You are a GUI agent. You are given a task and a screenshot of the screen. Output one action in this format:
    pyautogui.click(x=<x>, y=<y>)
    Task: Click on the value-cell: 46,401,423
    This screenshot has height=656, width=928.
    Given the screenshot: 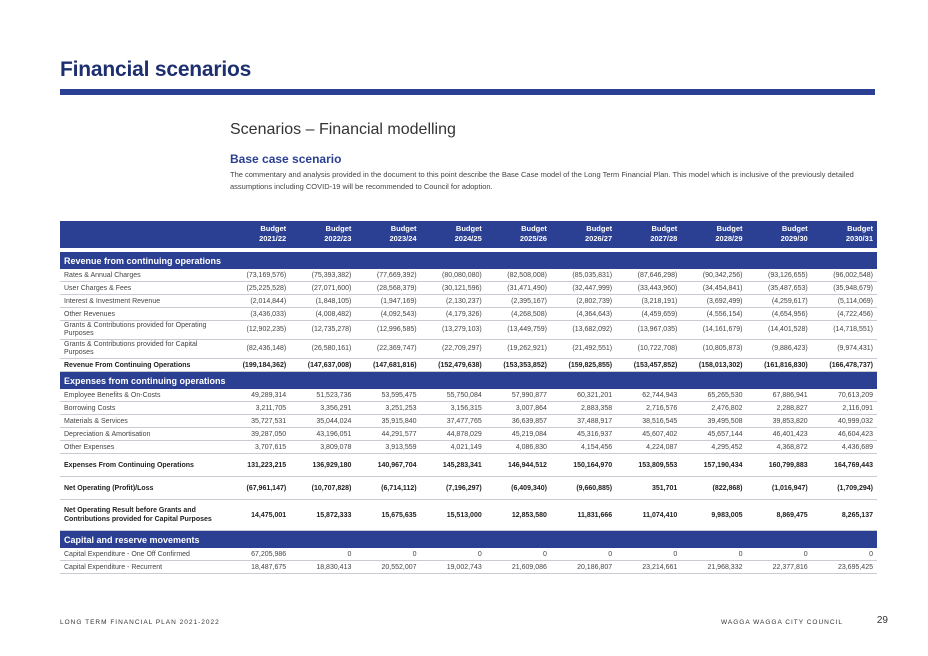 What is the action you would take?
    pyautogui.click(x=779, y=434)
    